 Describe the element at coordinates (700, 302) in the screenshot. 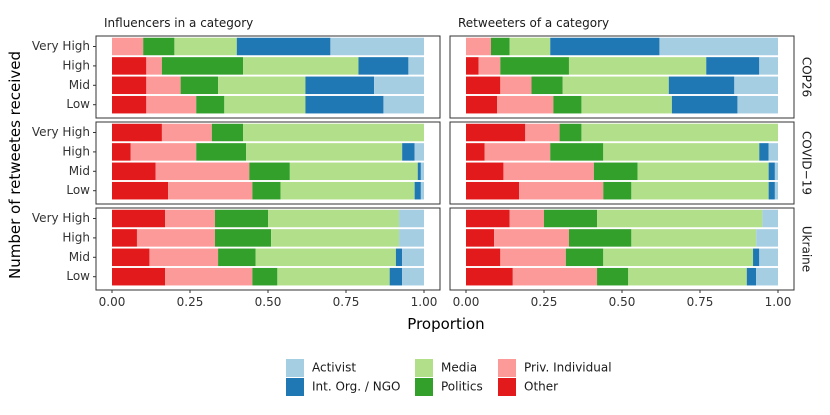

I see `x-tick-label: 0.75` at that location.